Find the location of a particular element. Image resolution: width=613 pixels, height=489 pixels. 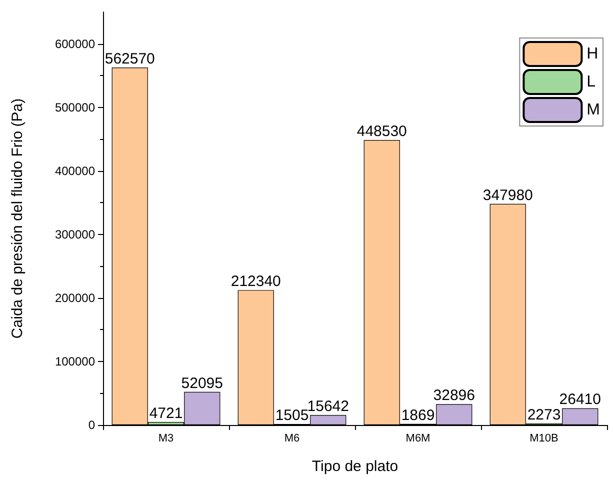

x-tick-label: M6 is located at coordinates (292, 438).